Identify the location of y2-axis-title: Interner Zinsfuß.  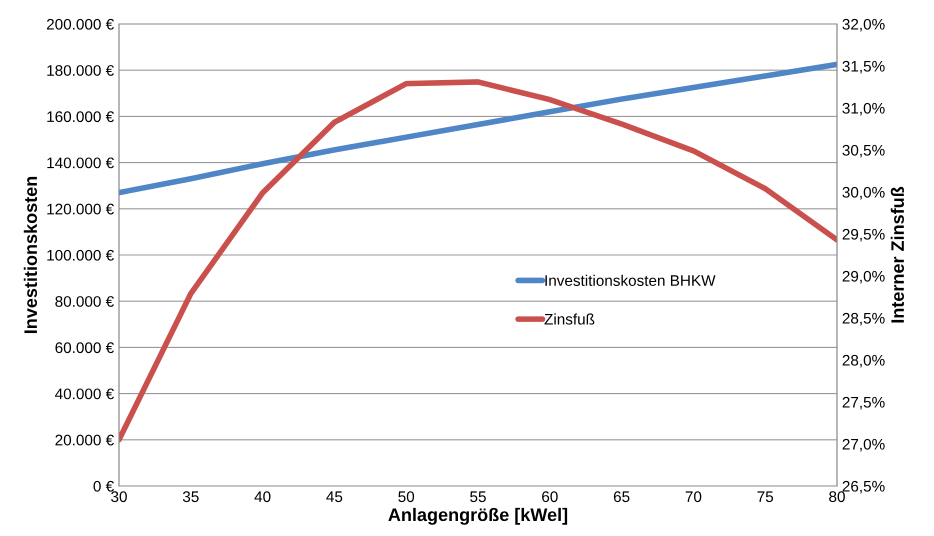
(897, 254).